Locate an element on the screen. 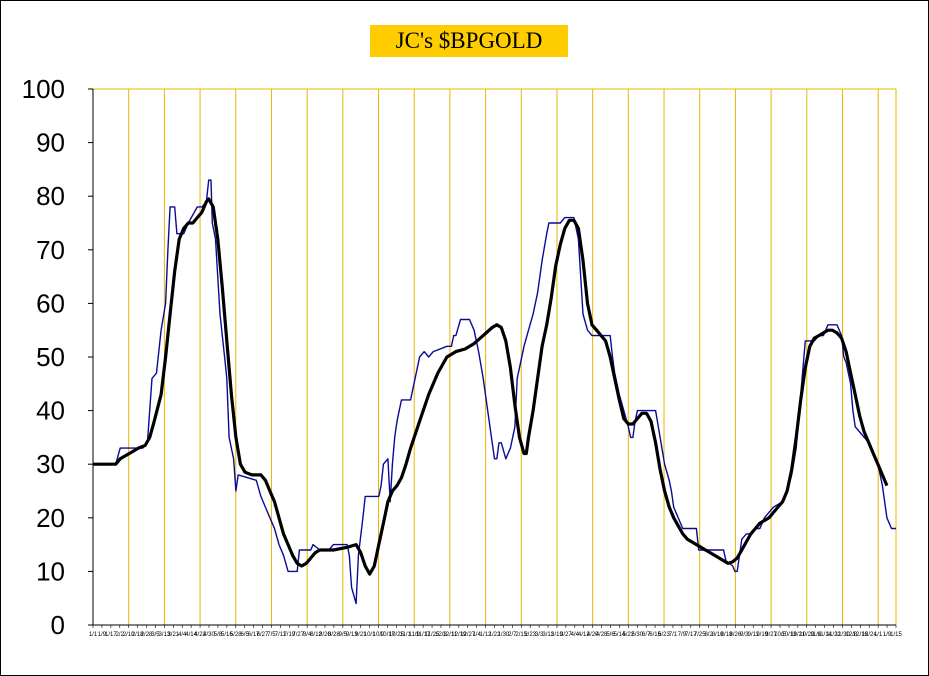 This screenshot has height=676, width=929. x-tick-label: 1/30 is located at coordinates (504, 635).